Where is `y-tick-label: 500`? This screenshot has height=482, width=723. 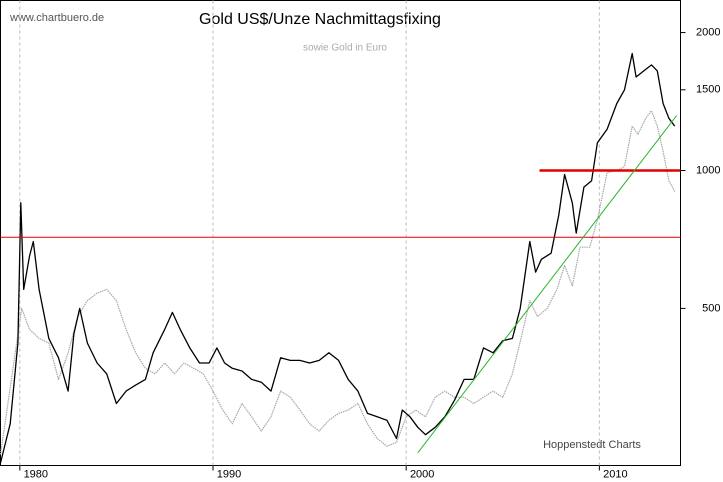 y-tick-label: 500 is located at coordinates (711, 308).